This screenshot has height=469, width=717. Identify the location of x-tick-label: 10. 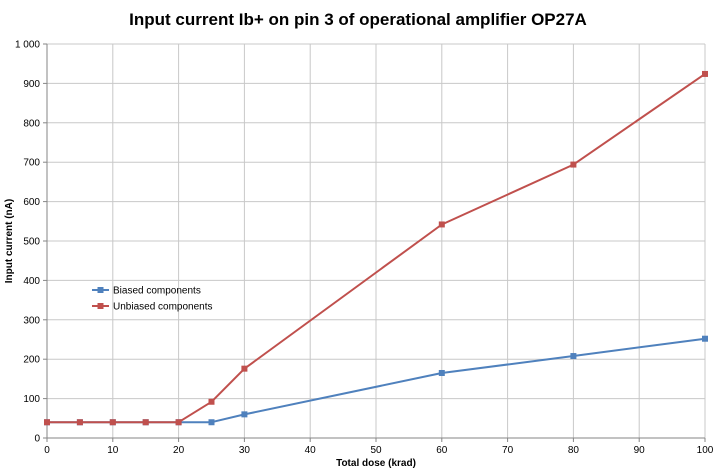
(113, 450).